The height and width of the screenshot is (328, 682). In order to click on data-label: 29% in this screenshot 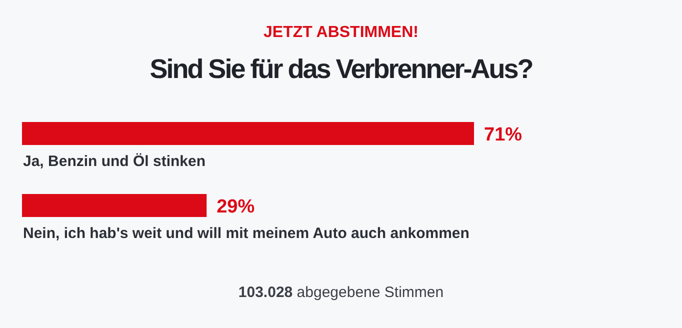, I will do `click(235, 207)`.